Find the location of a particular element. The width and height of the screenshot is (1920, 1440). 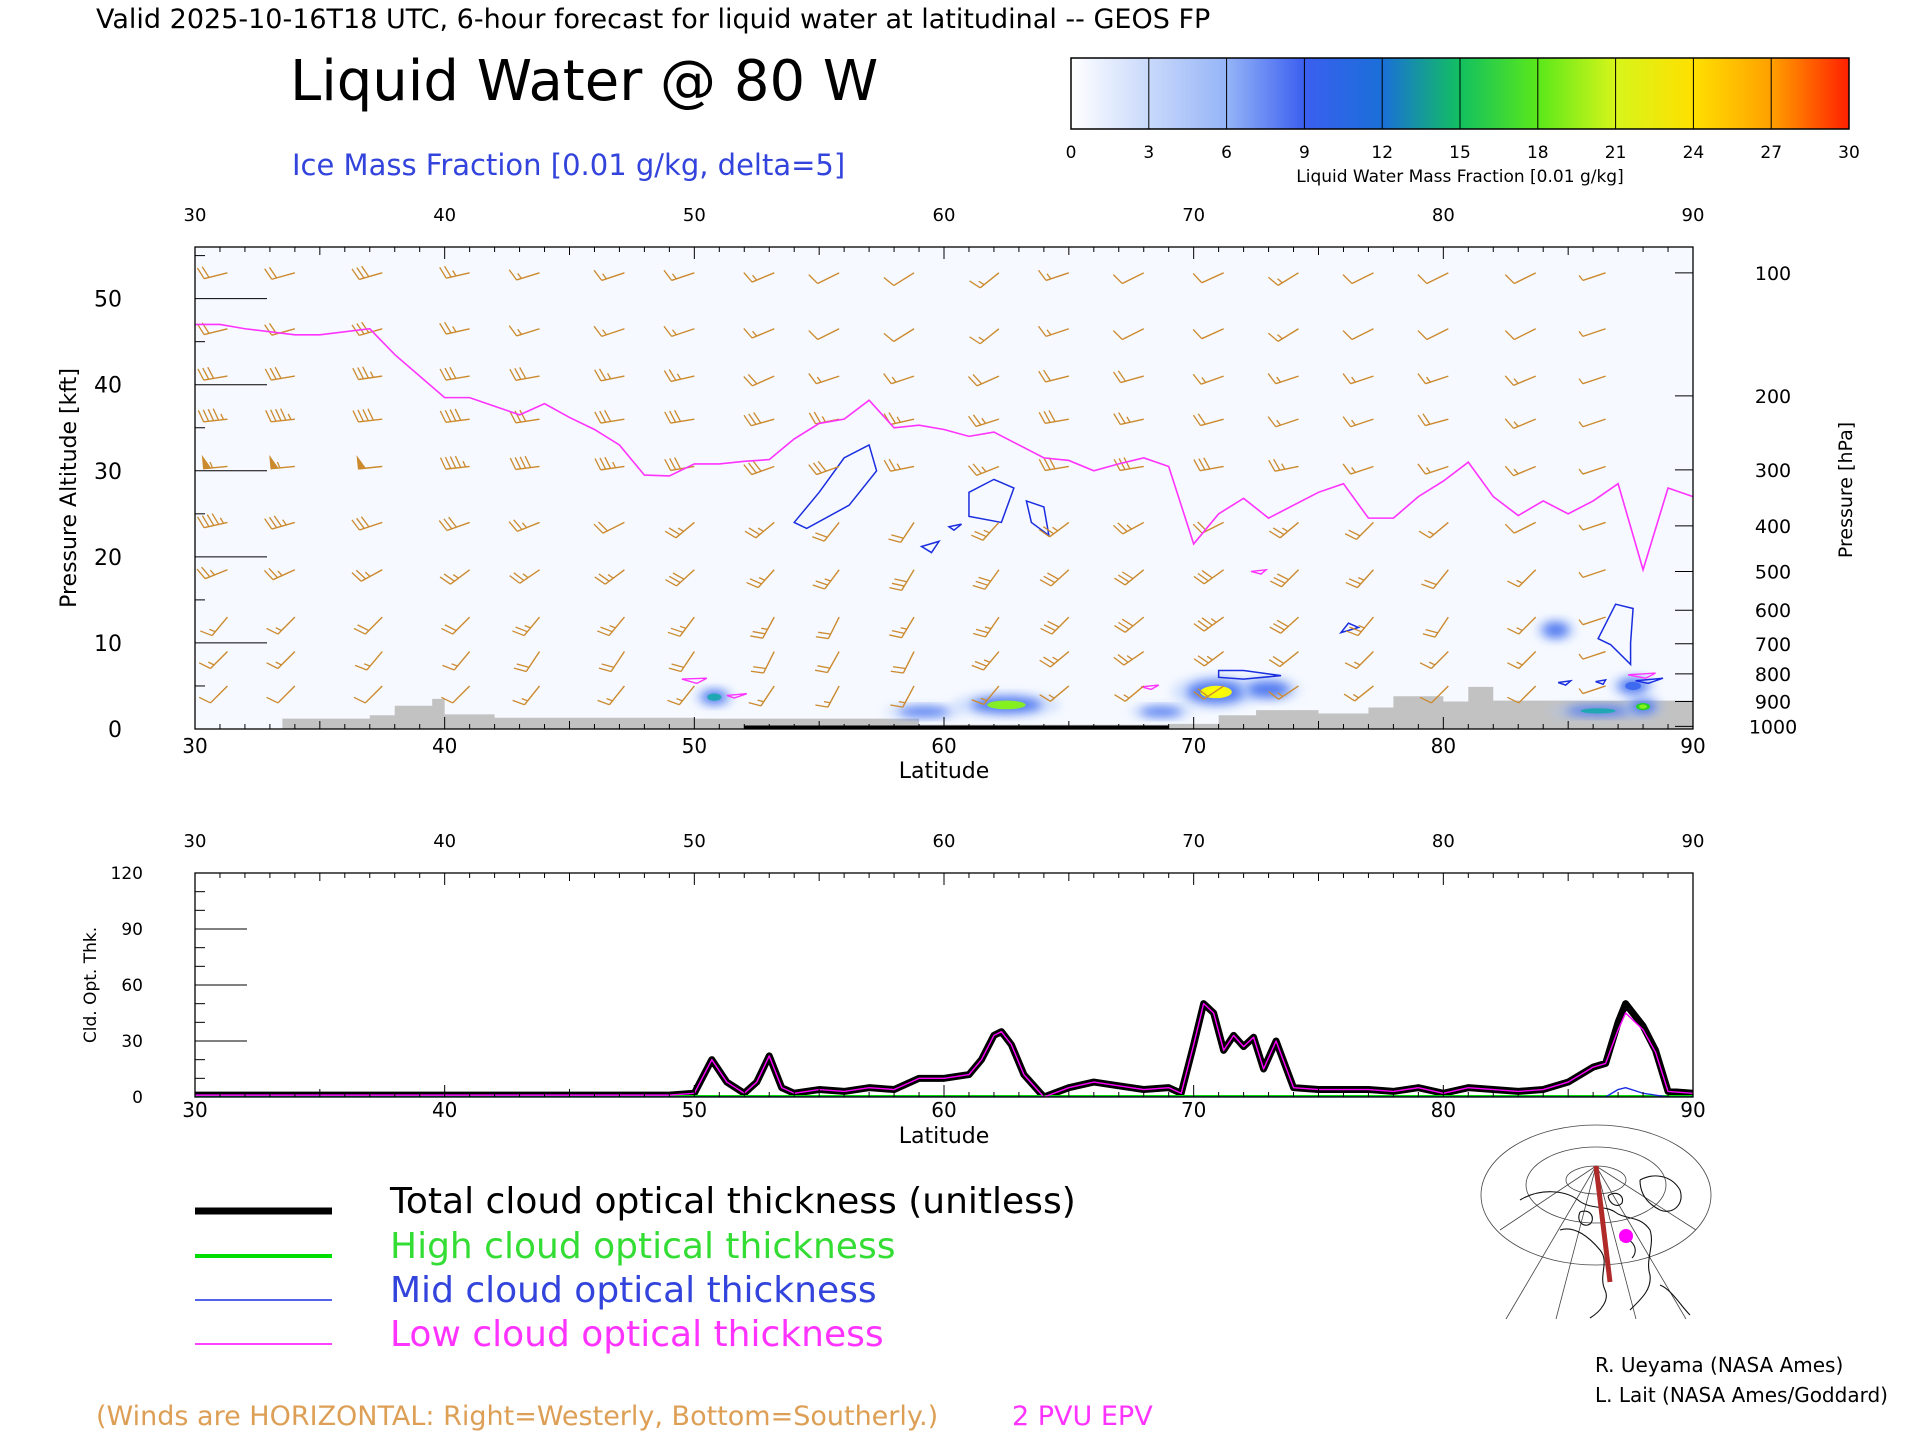

pressure-tick-label: 500 is located at coordinates (1773, 572).